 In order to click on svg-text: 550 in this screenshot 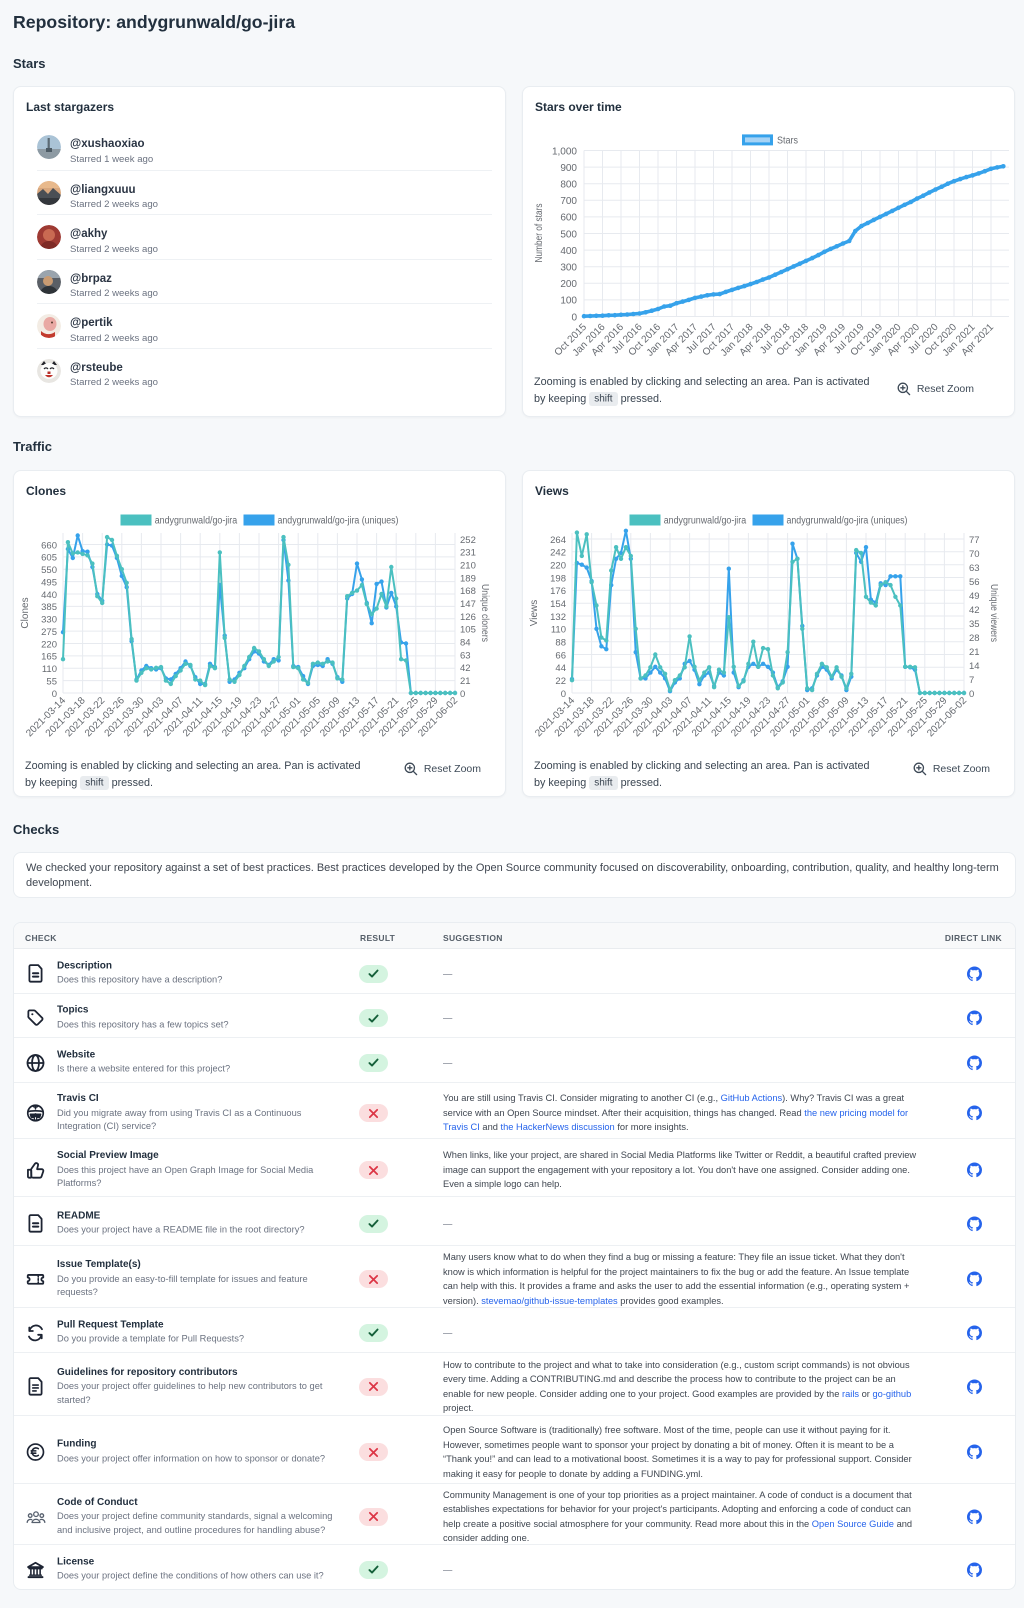, I will do `click(49, 570)`.